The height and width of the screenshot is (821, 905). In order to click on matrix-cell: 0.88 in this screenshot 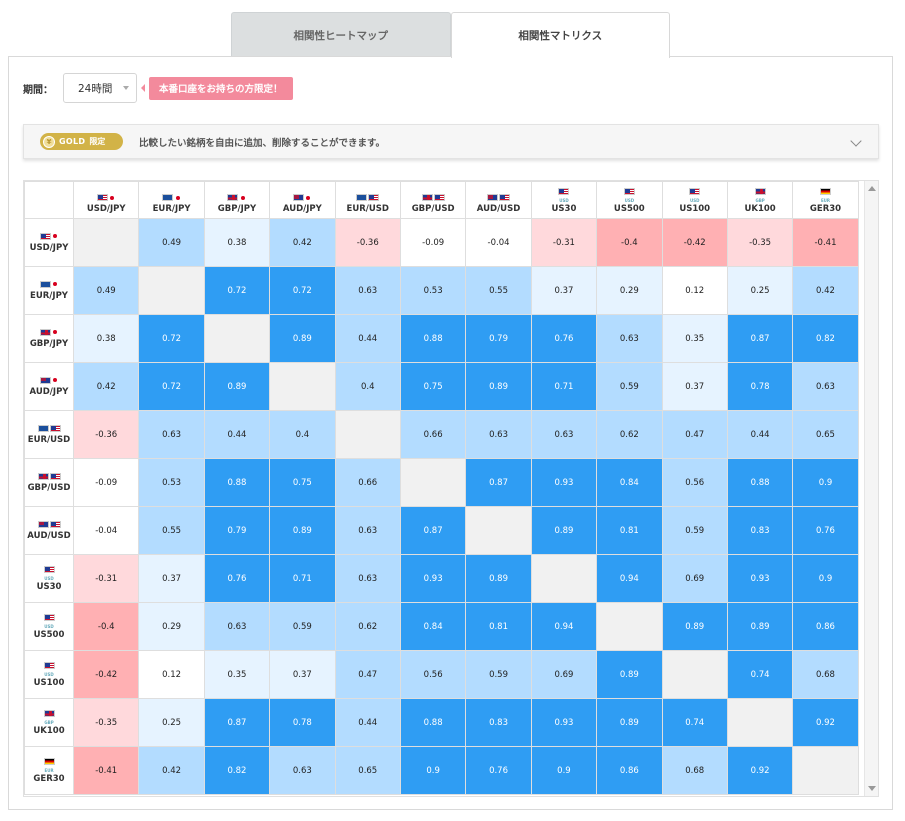, I will do `click(433, 722)`.